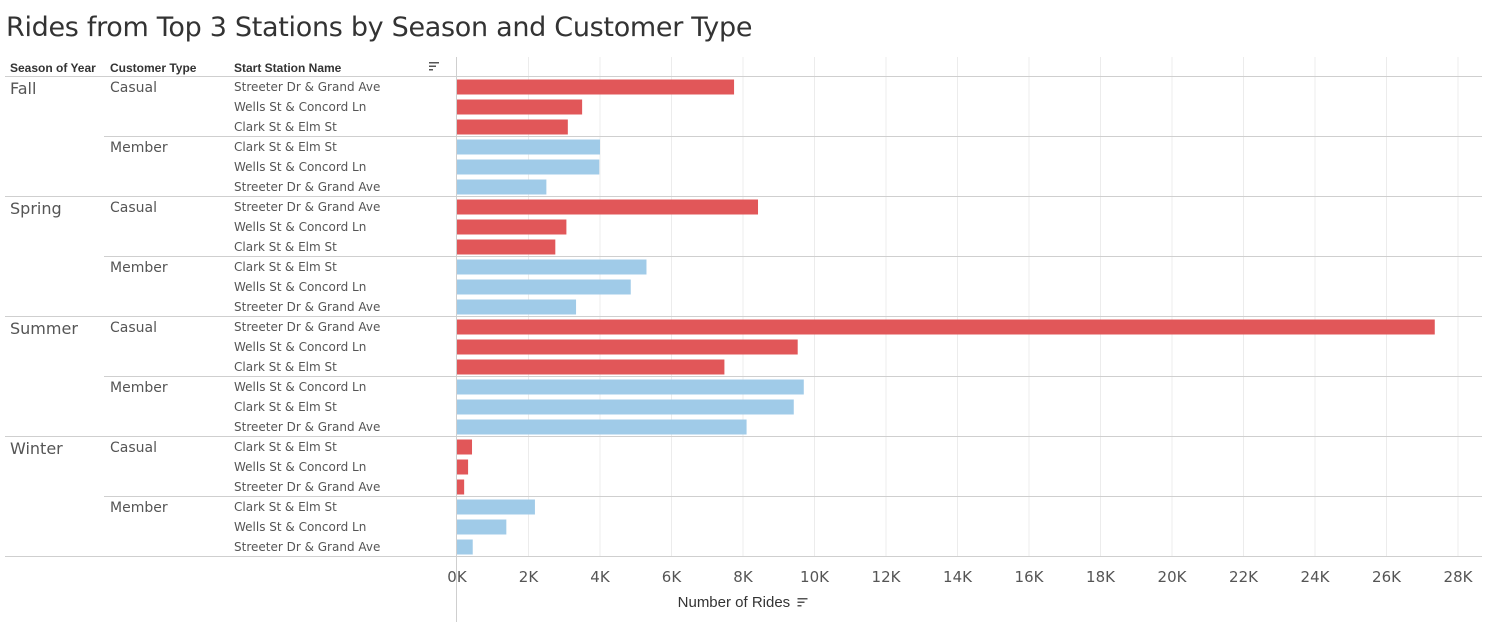  I want to click on season-label: Summer, so click(44, 328).